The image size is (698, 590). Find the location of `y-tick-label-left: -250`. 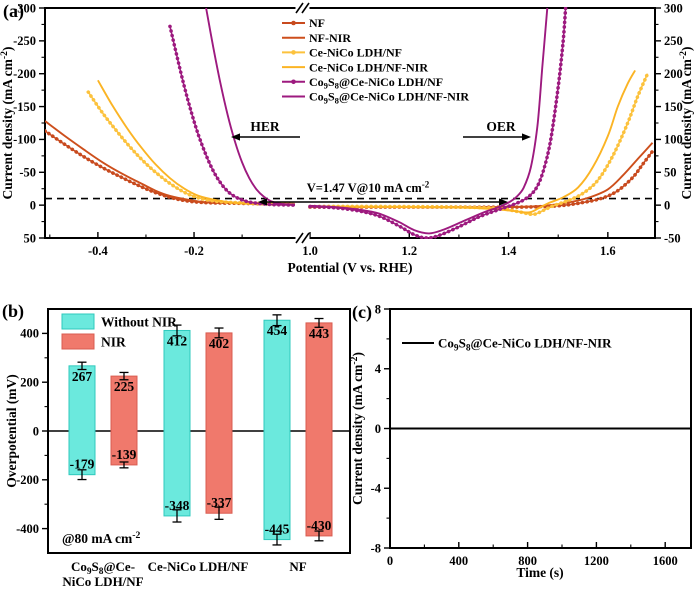

y-tick-label-left: -250 is located at coordinates (24, 41).